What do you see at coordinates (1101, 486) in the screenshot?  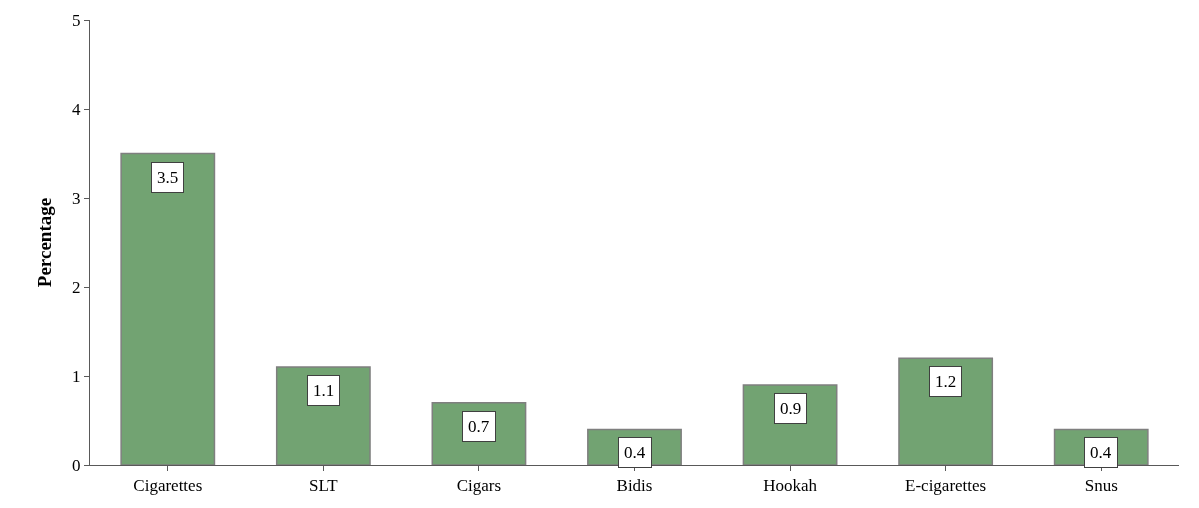 I see `x-tick-label: Snus` at bounding box center [1101, 486].